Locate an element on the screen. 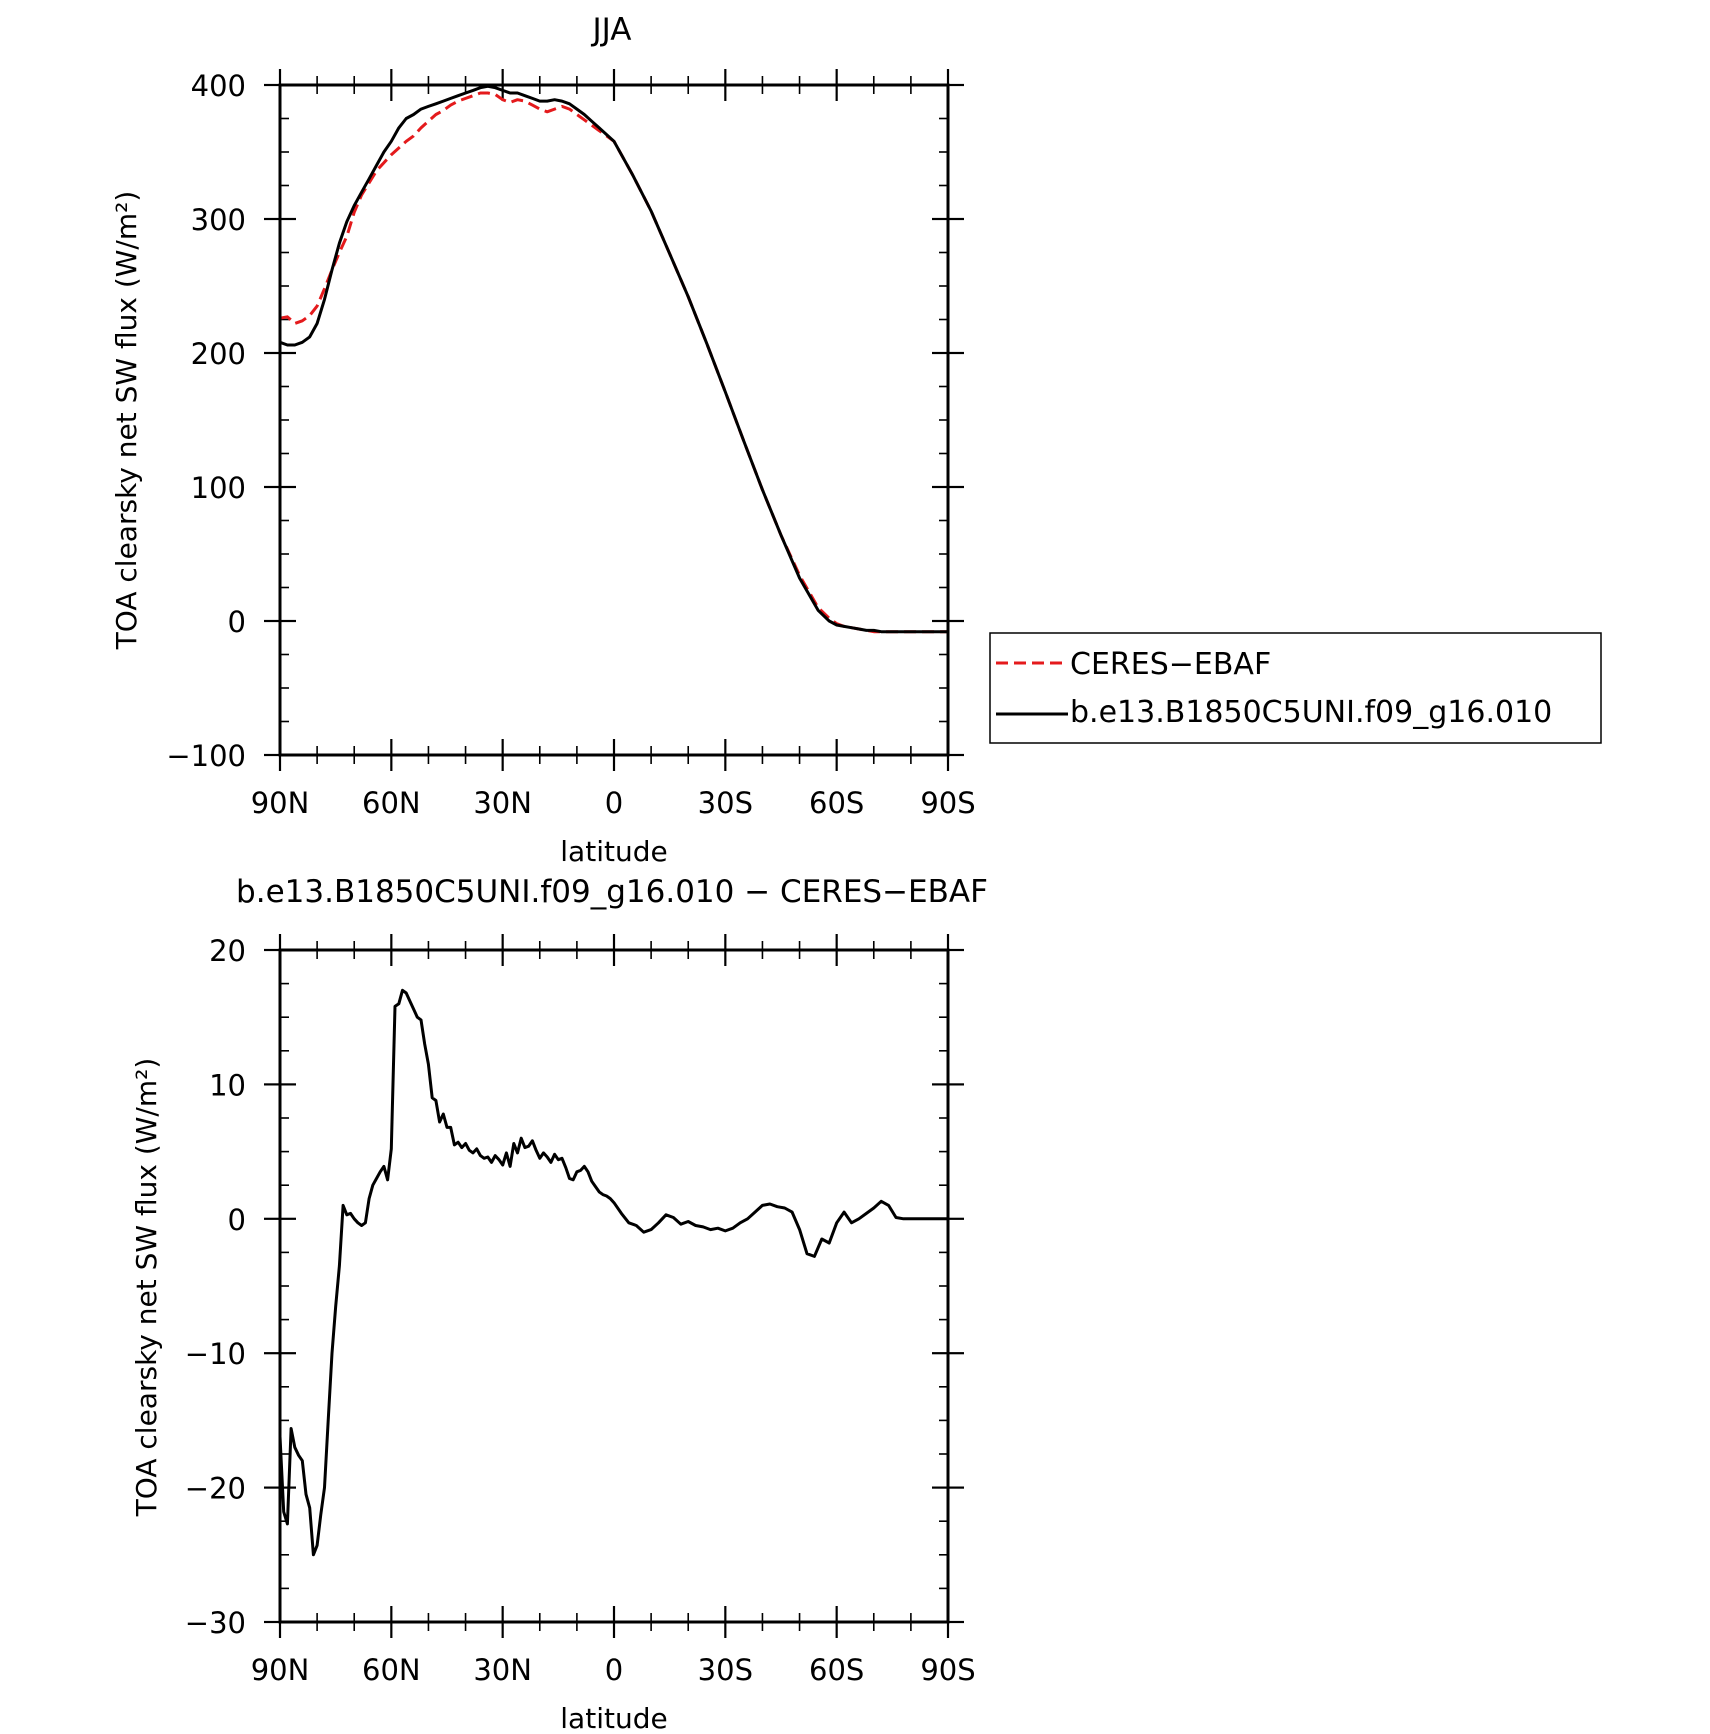  y-tick-label: 20 is located at coordinates (227, 951).